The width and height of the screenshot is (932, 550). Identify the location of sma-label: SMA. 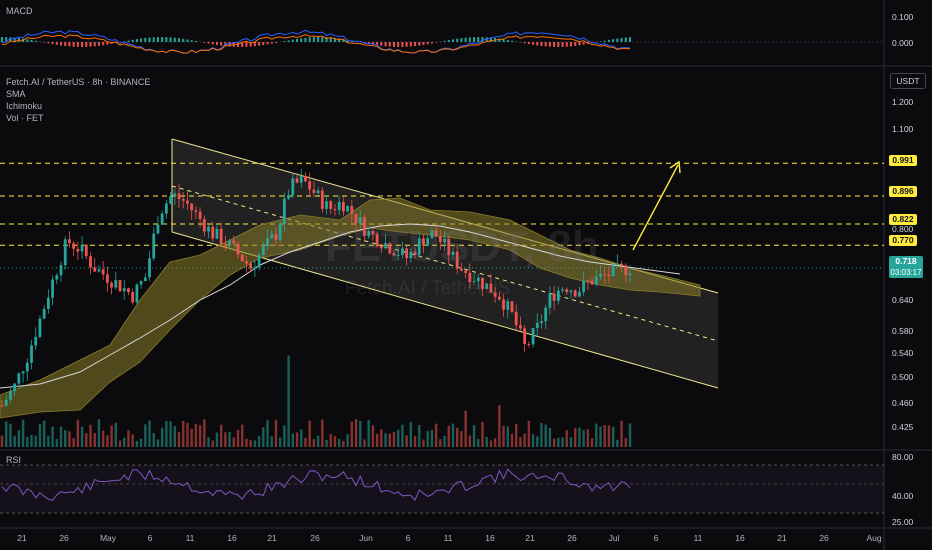
(16, 94).